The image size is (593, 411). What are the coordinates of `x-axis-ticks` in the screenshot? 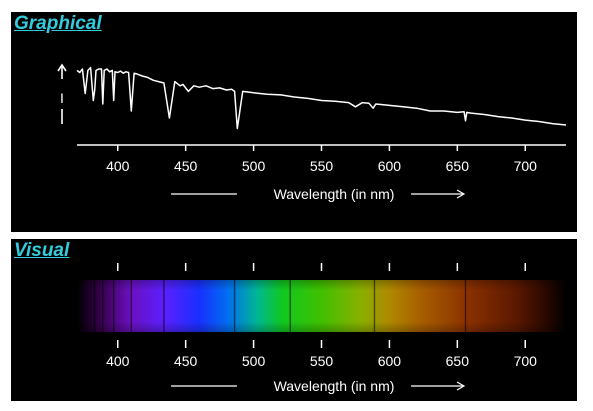 It's located at (321, 148).